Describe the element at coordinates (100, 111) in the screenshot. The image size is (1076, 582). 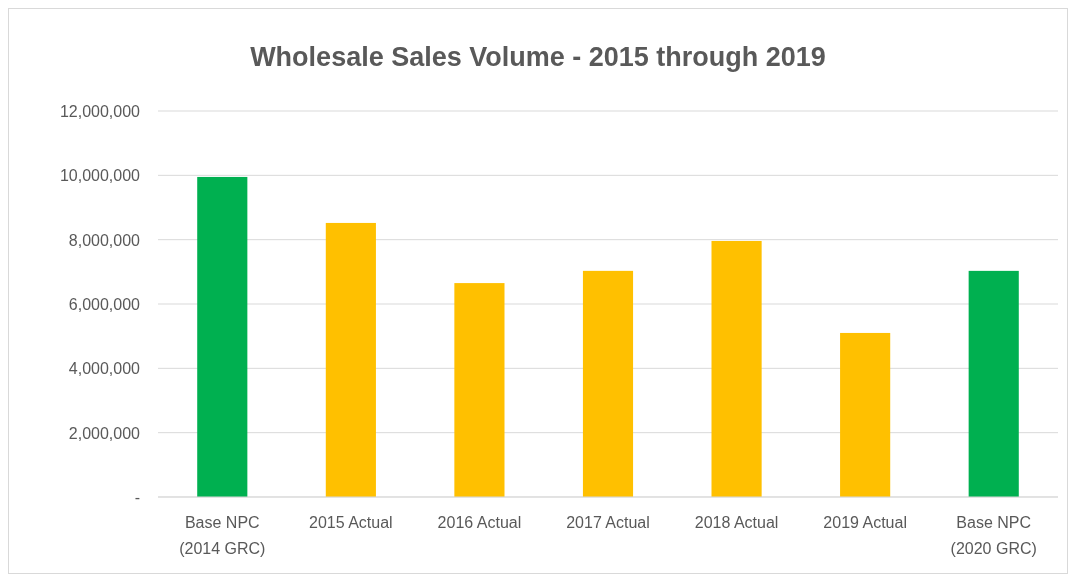
I see `y-tick-label: 12,000,000` at that location.